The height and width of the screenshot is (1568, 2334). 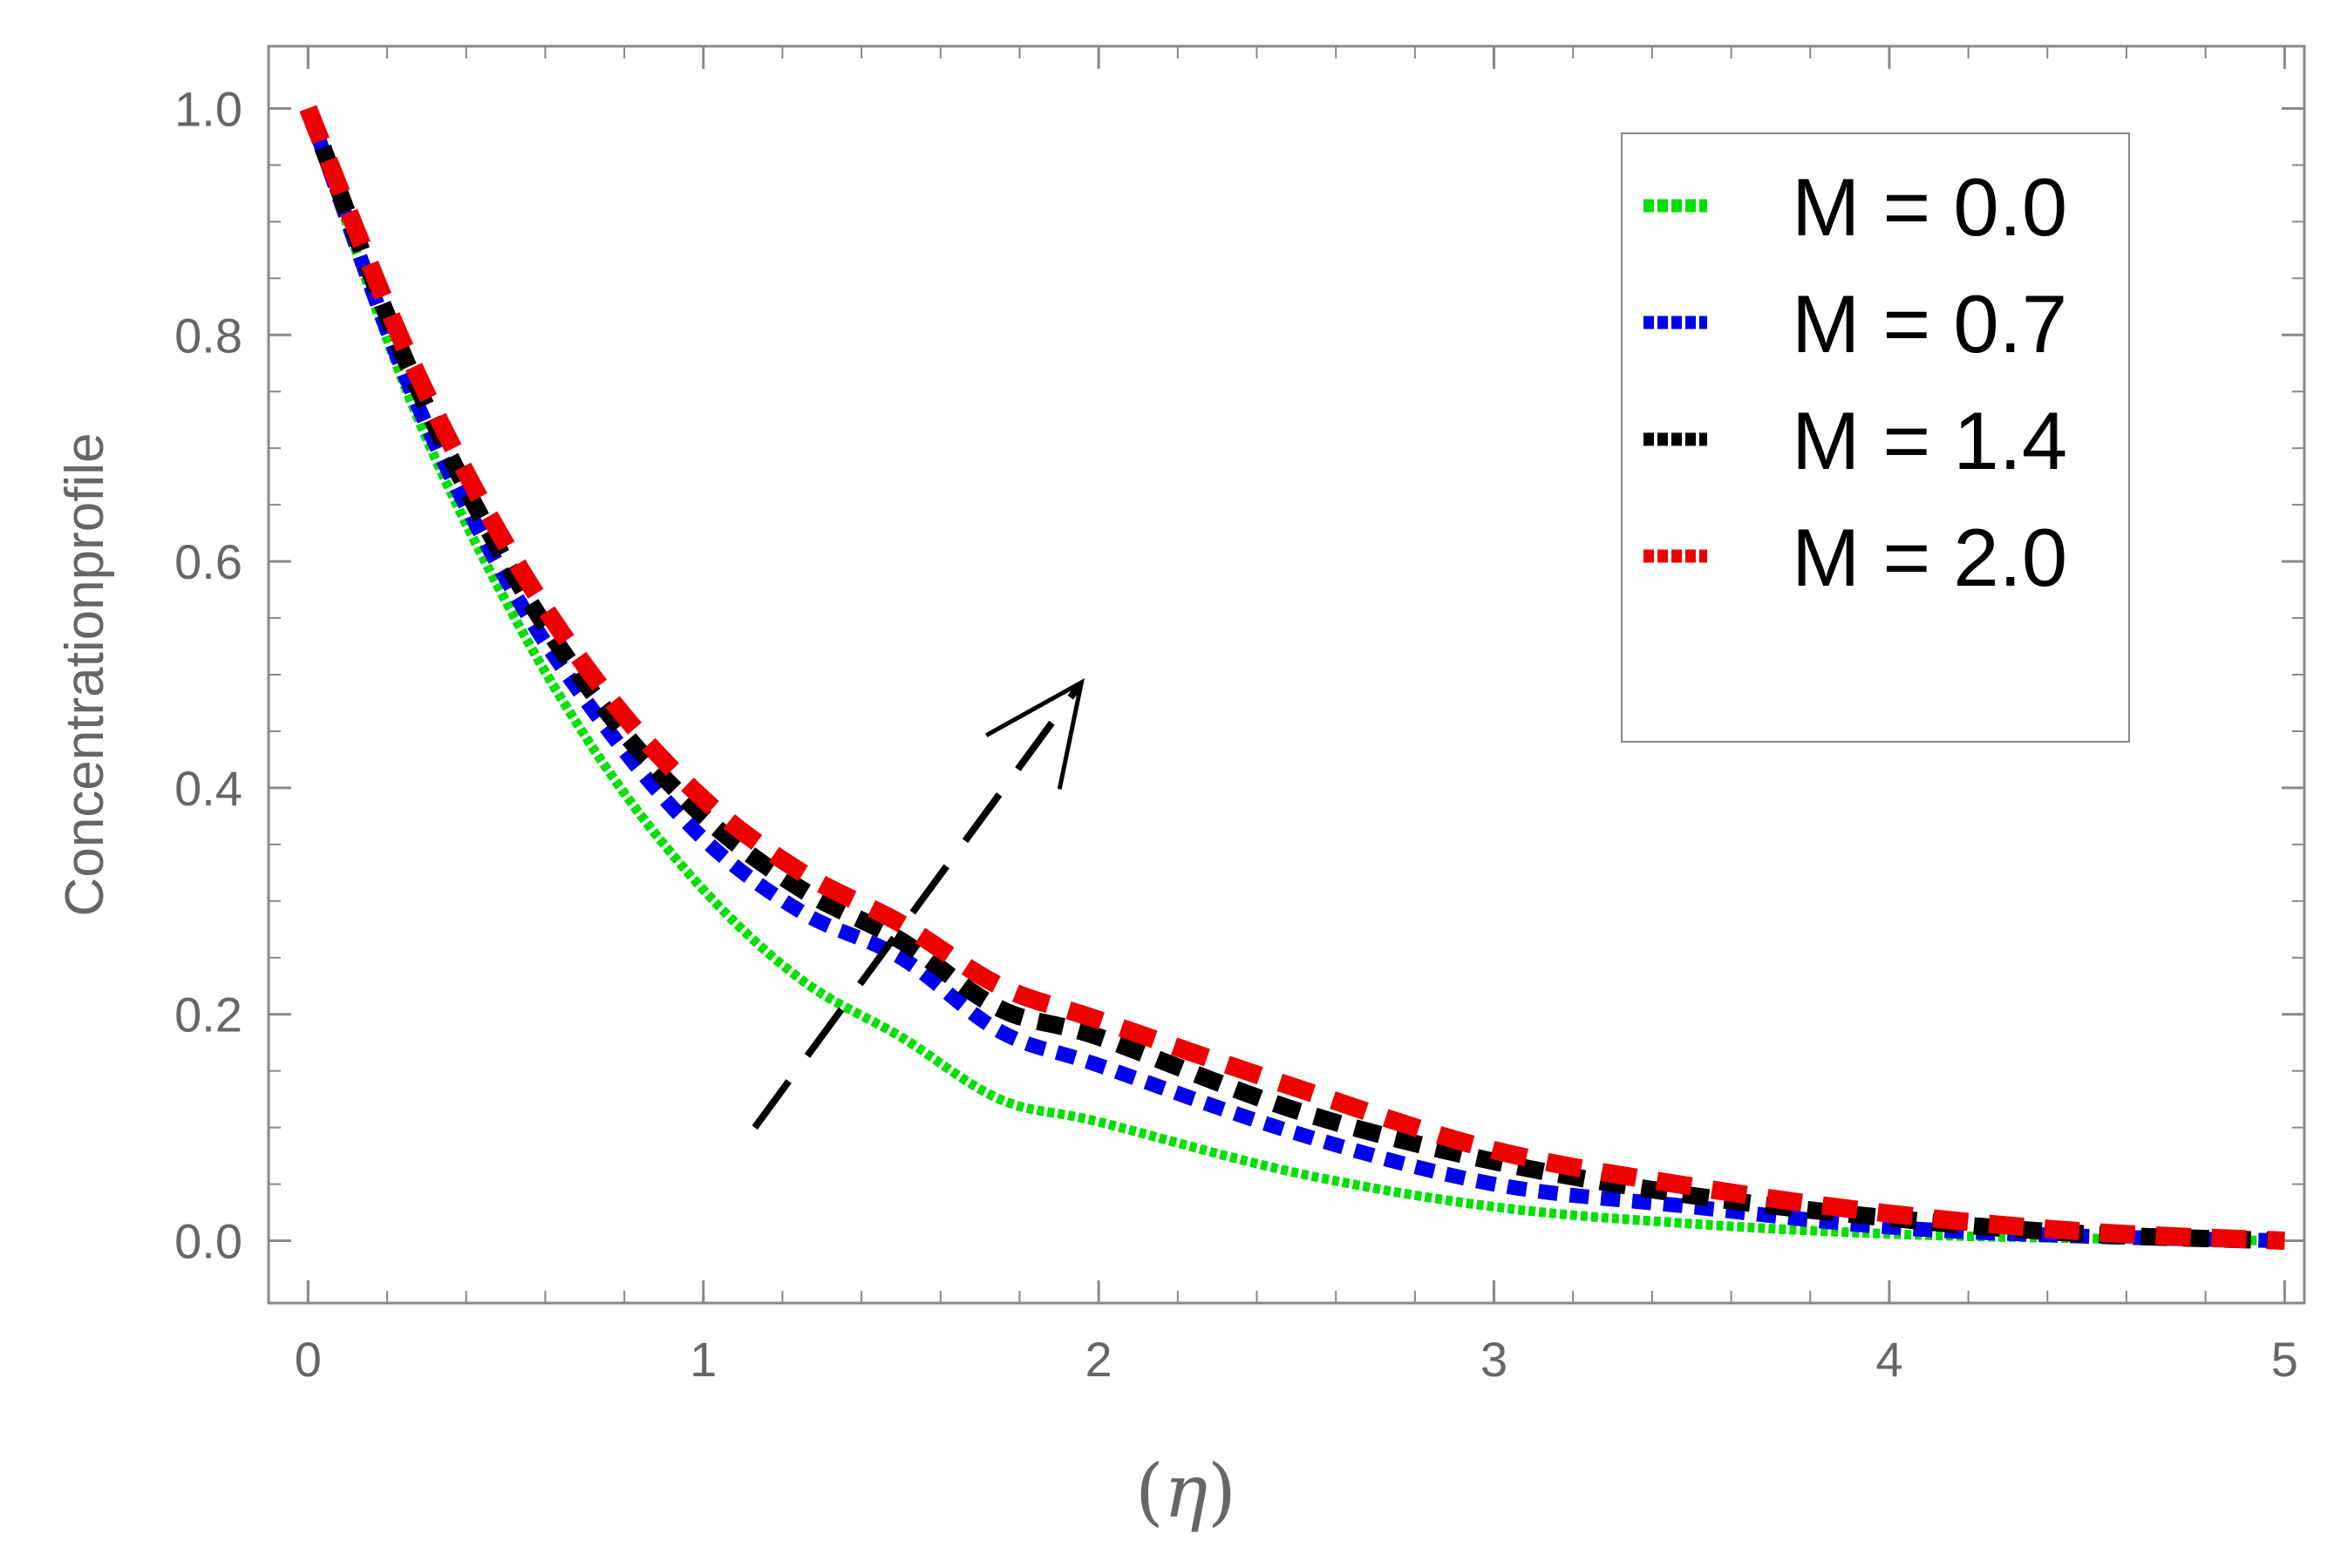 I want to click on annotation-arrow-shaft, so click(x=917, y=906).